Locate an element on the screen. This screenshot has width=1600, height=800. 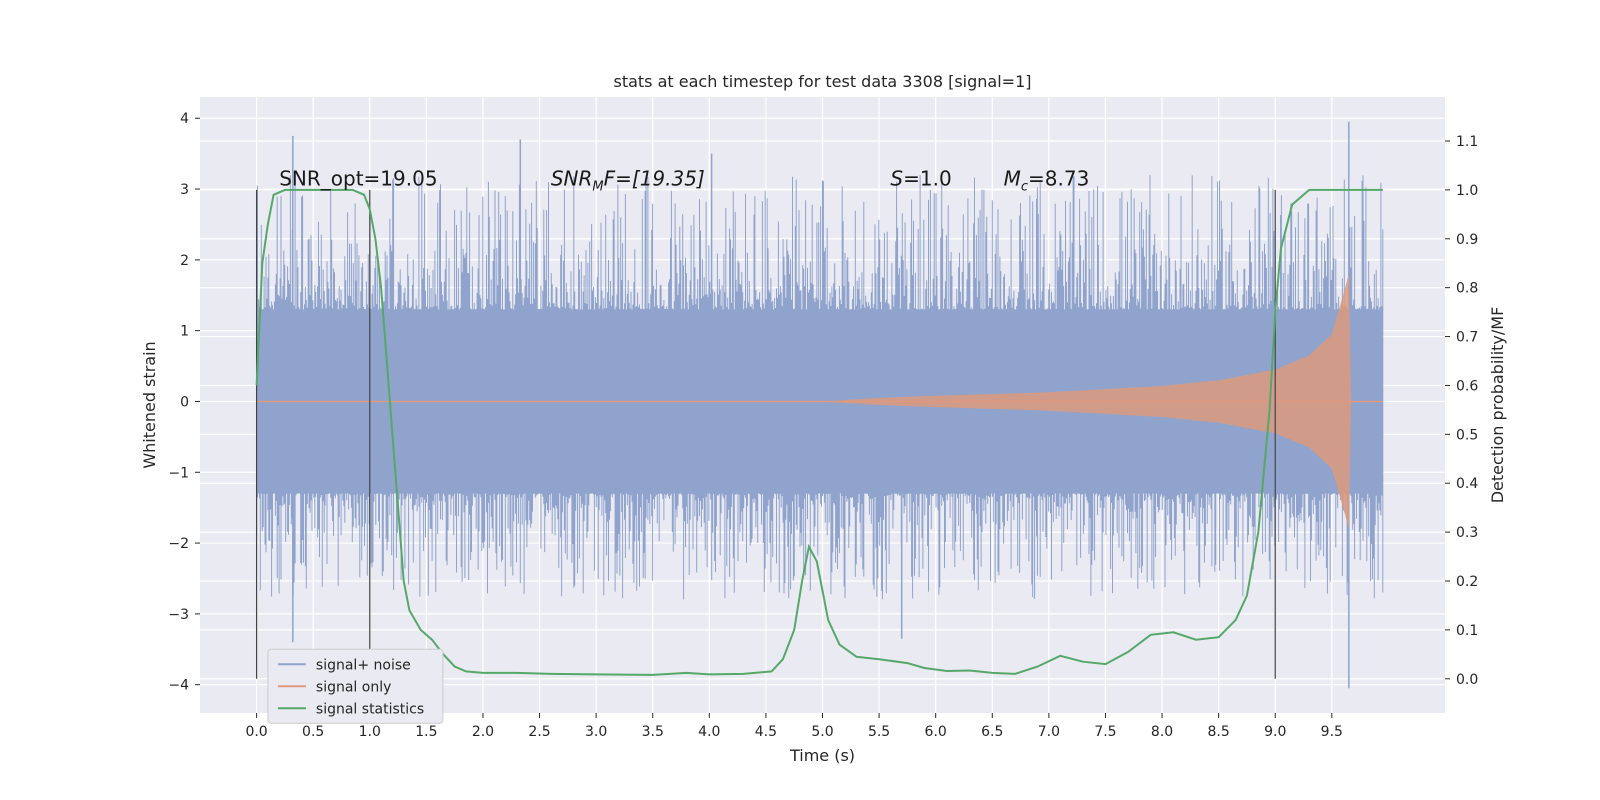
mc-annotation: Mc=8.73 is located at coordinates (1047, 181).